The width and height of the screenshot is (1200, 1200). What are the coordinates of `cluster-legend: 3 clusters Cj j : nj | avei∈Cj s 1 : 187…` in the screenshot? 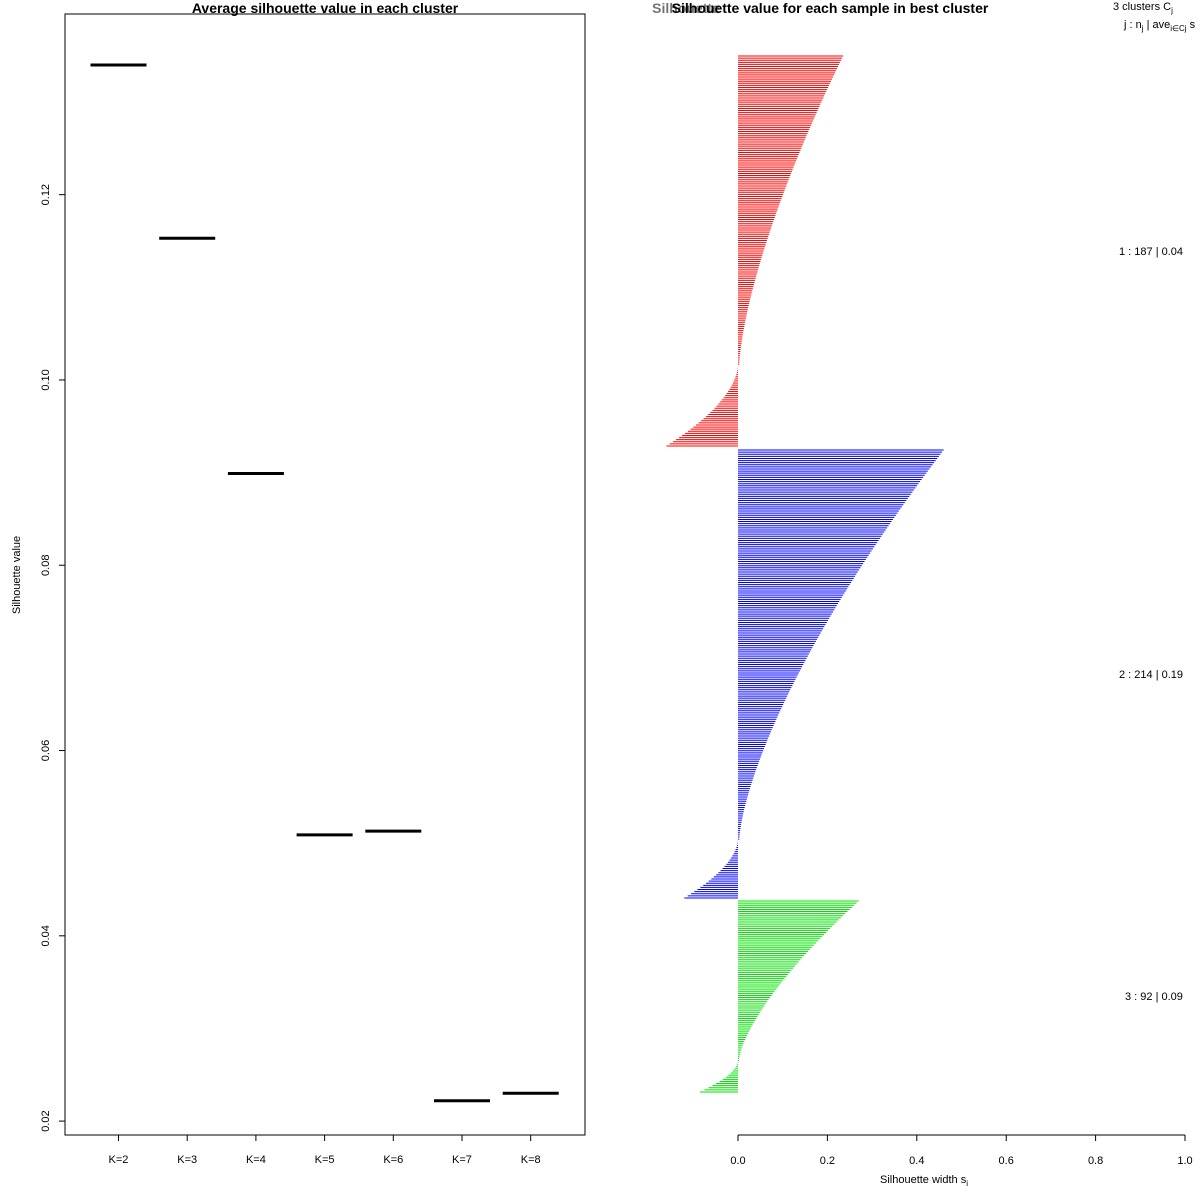 It's located at (1154, 502).